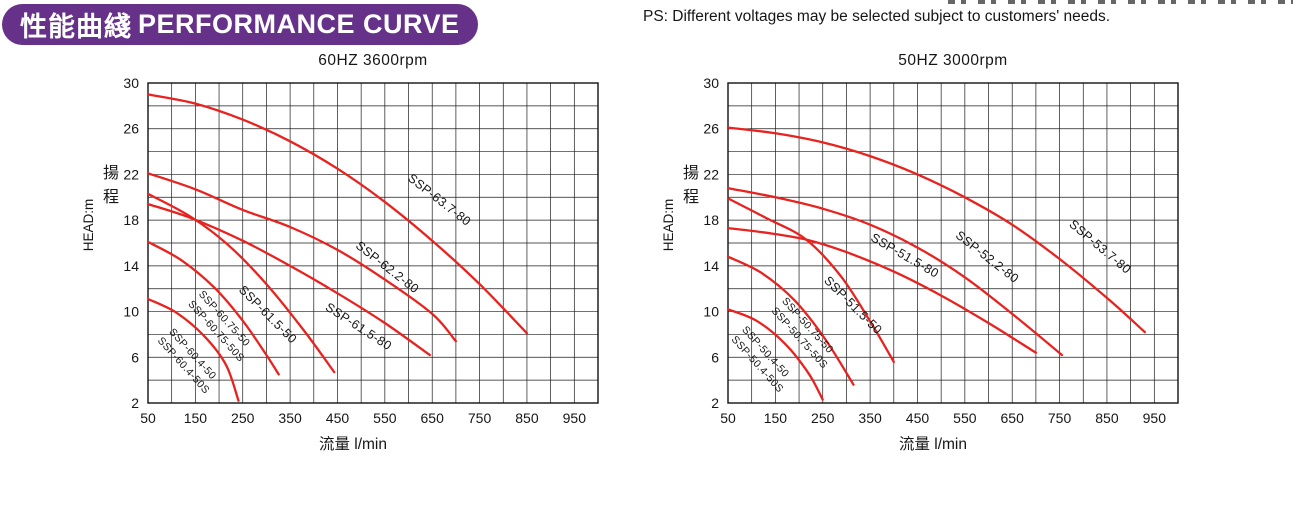 The image size is (1300, 507). Describe the element at coordinates (1120, 2) in the screenshot. I see `clipped-text-remnant` at that location.